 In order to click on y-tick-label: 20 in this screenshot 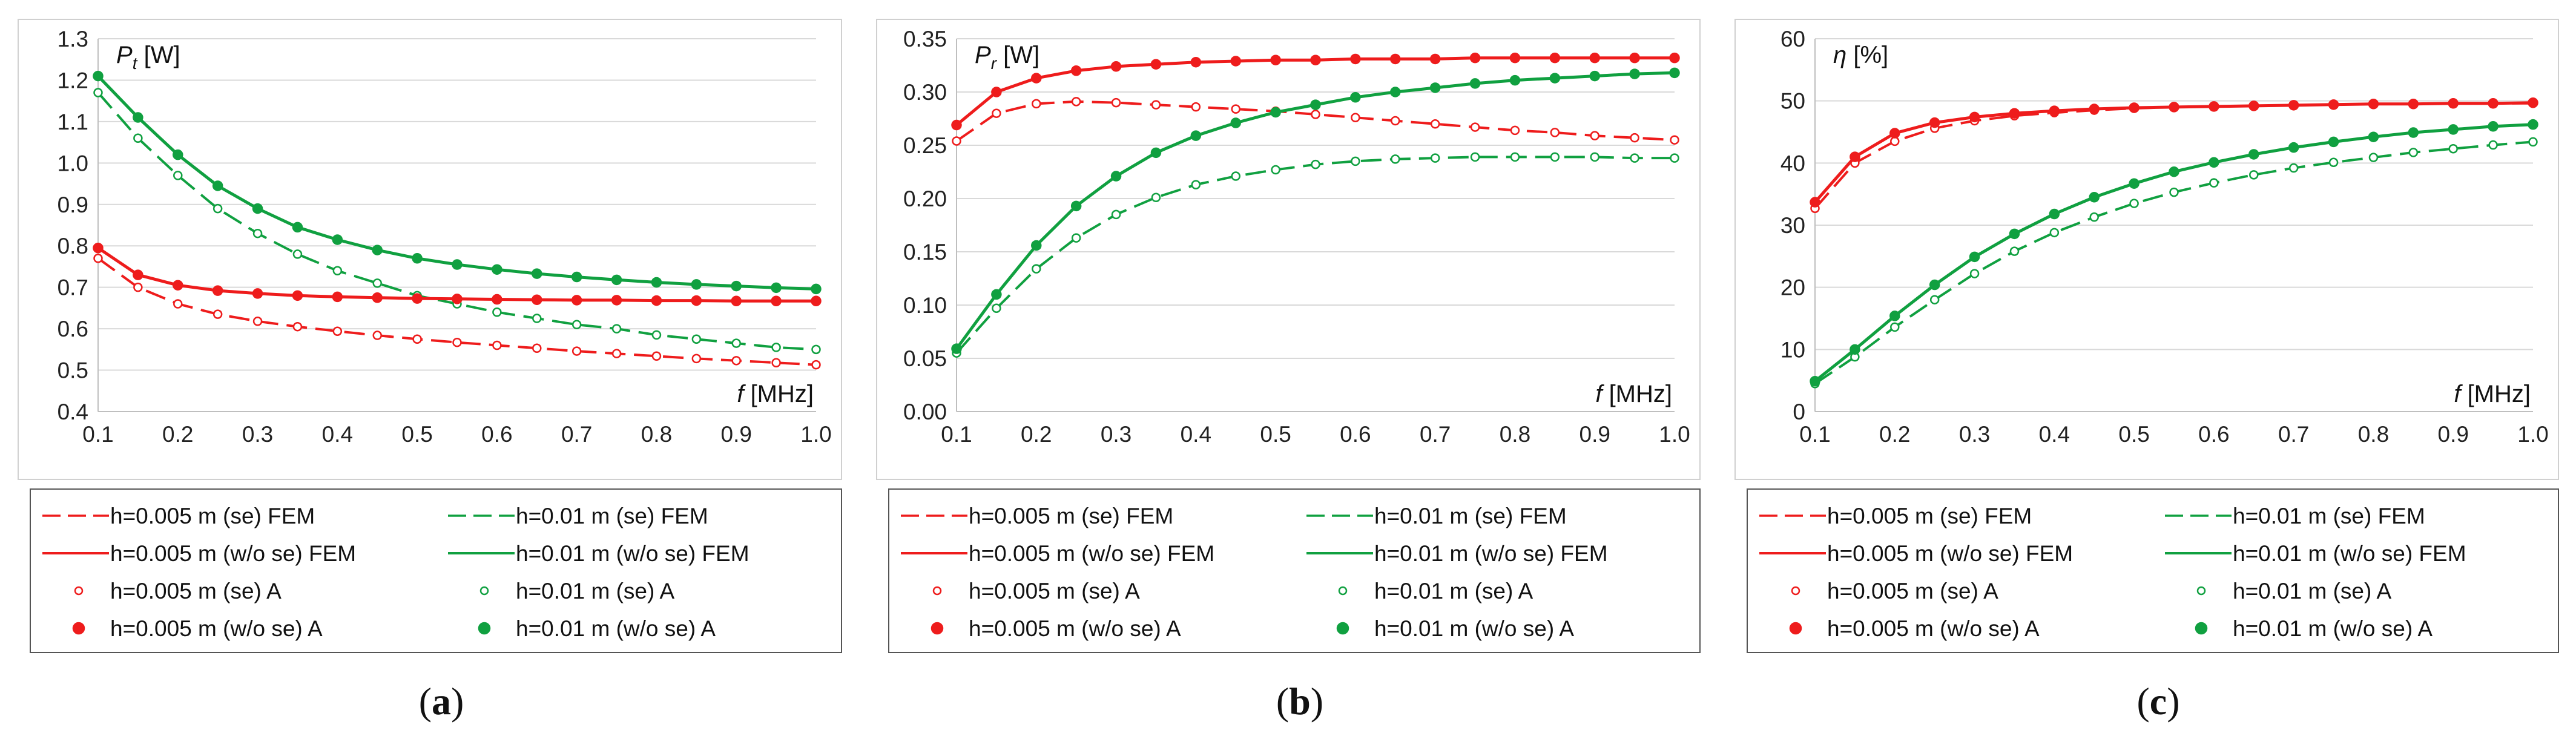, I will do `click(1792, 287)`.